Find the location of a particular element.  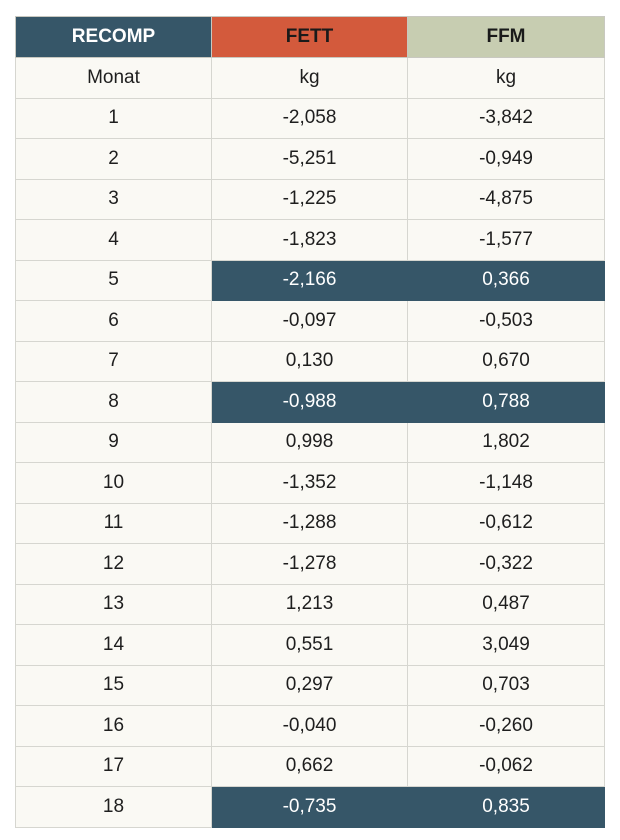

table-row: 9 0,998 1,802 is located at coordinates (310, 442).